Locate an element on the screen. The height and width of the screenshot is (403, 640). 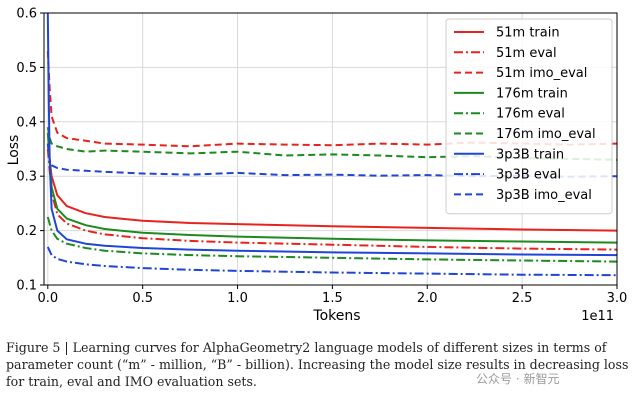
x-tick-label: 2.5 is located at coordinates (522, 298).